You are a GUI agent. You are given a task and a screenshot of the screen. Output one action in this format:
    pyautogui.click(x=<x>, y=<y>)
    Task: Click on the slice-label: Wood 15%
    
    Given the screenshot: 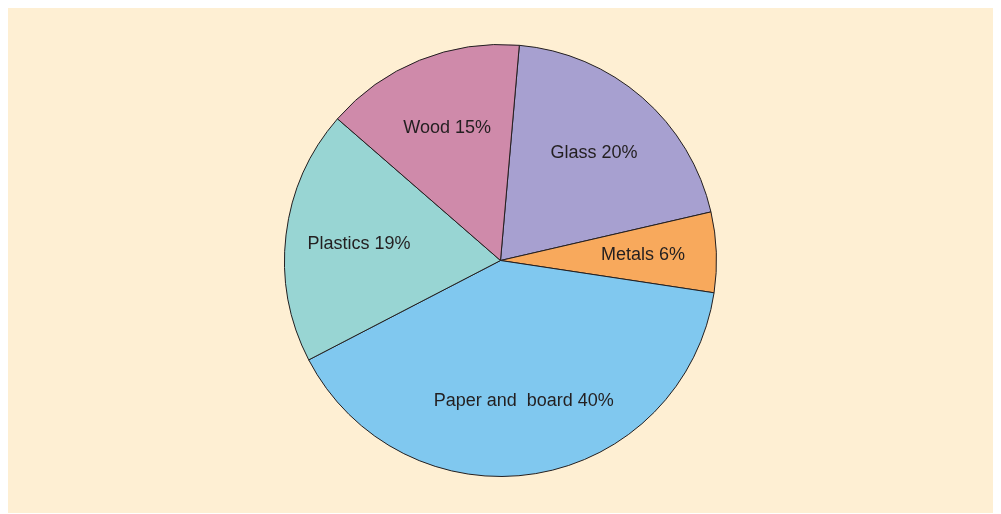 What is the action you would take?
    pyautogui.click(x=447, y=127)
    